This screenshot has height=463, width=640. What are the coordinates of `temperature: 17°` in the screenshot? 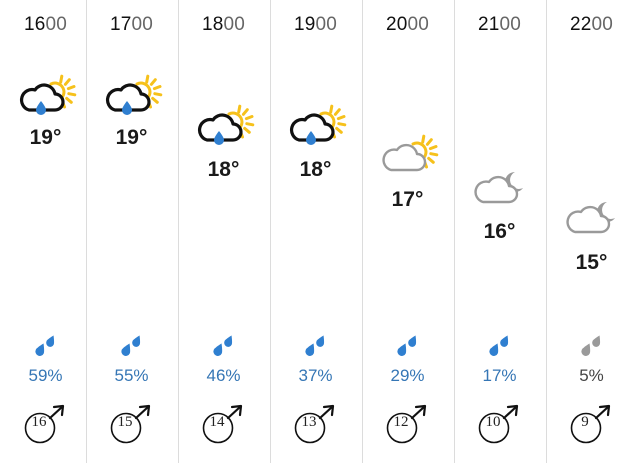 It's located at (407, 199).